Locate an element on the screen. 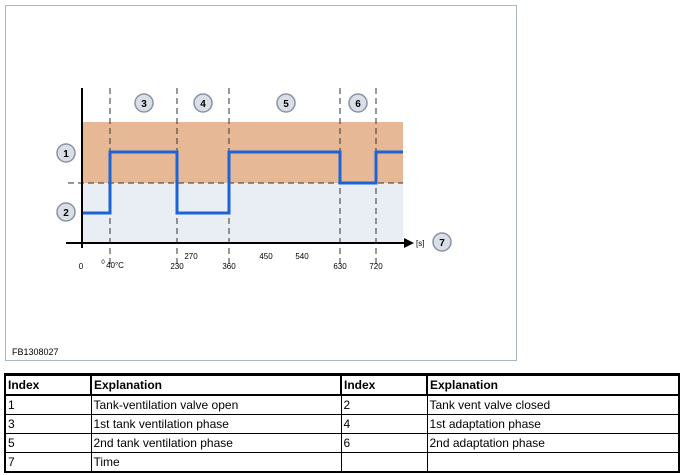 The image size is (682, 475). tick-360: 360 is located at coordinates (229, 266).